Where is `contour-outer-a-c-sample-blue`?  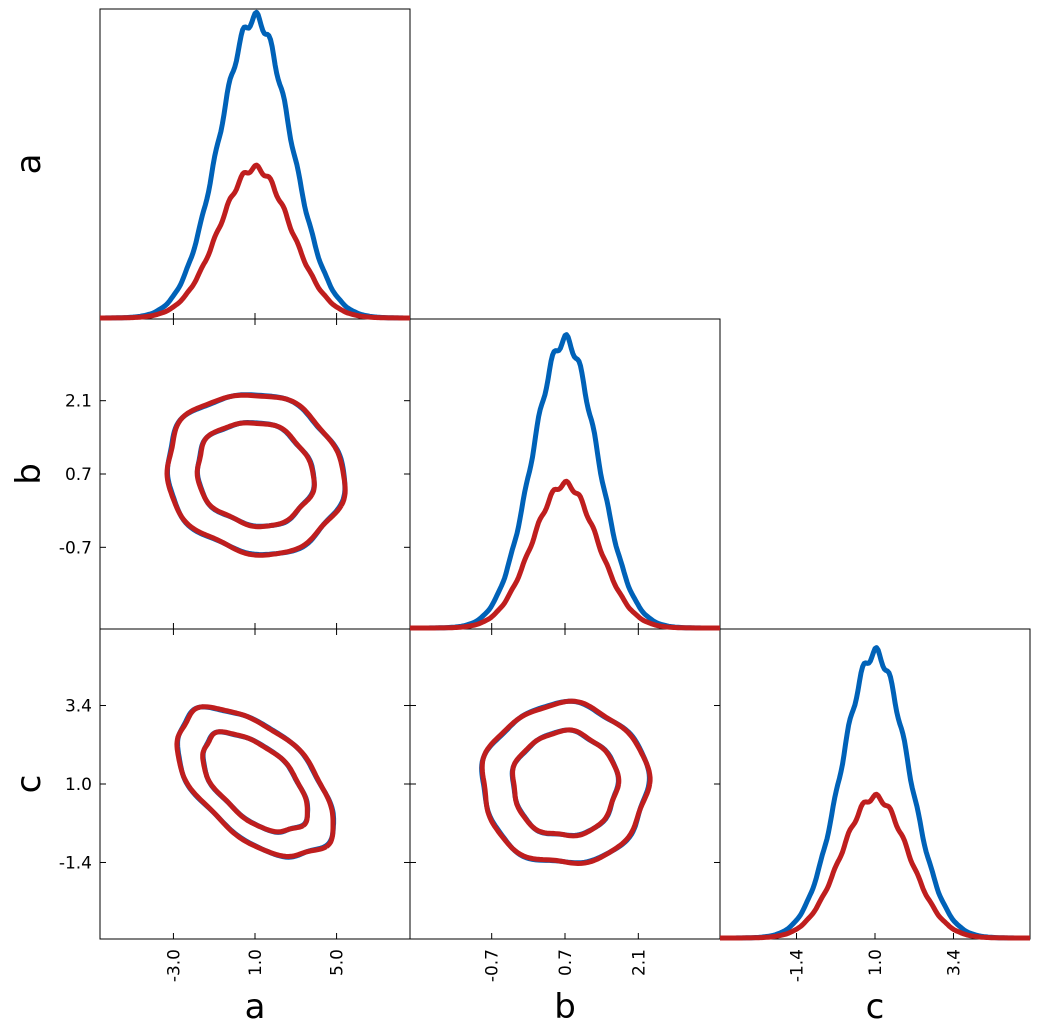
contour-outer-a-c-sample-blue is located at coordinates (256, 782).